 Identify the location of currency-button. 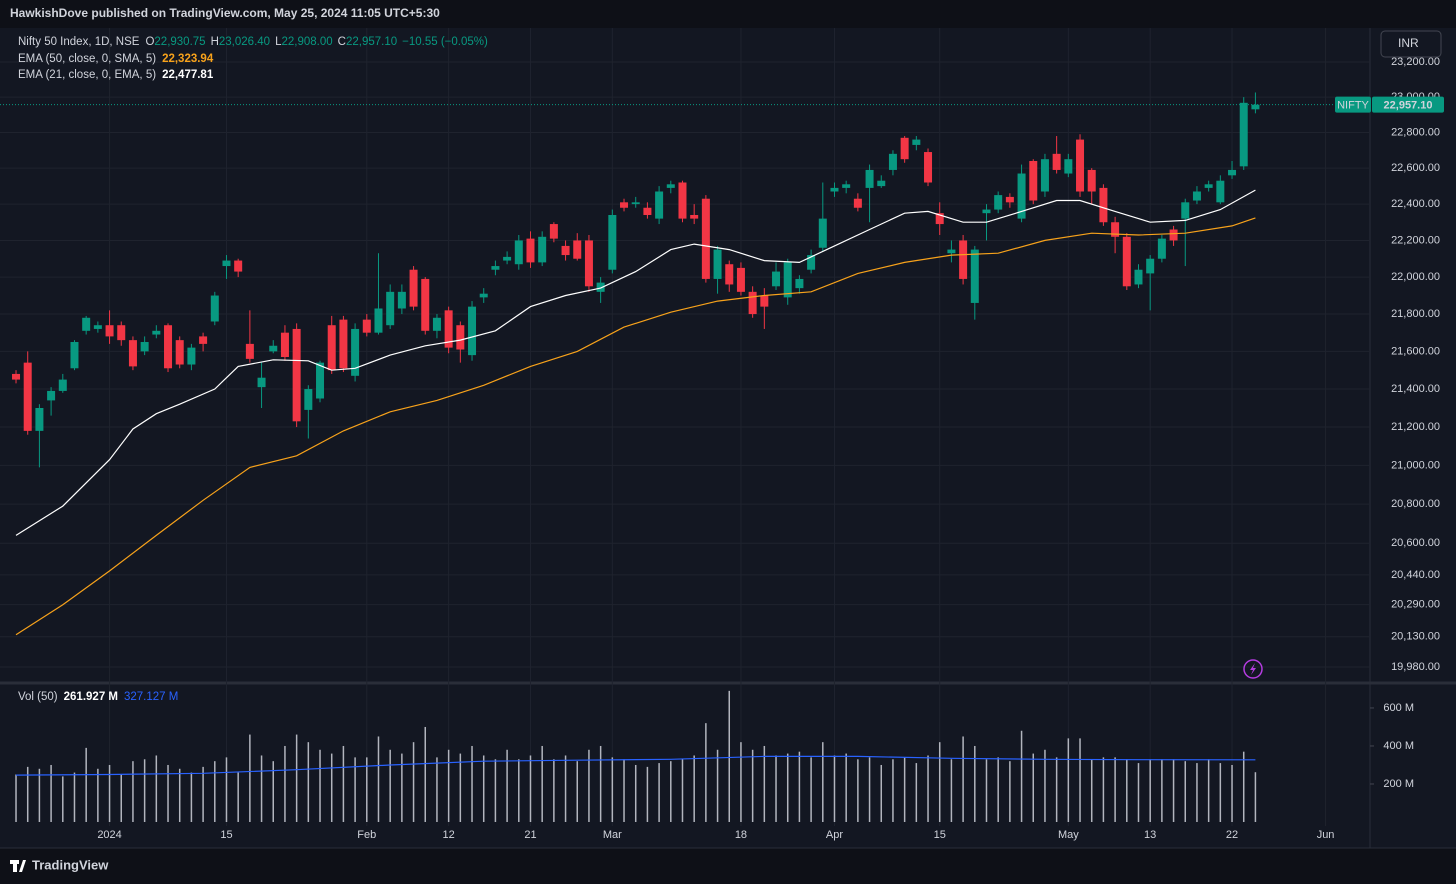
(1411, 44).